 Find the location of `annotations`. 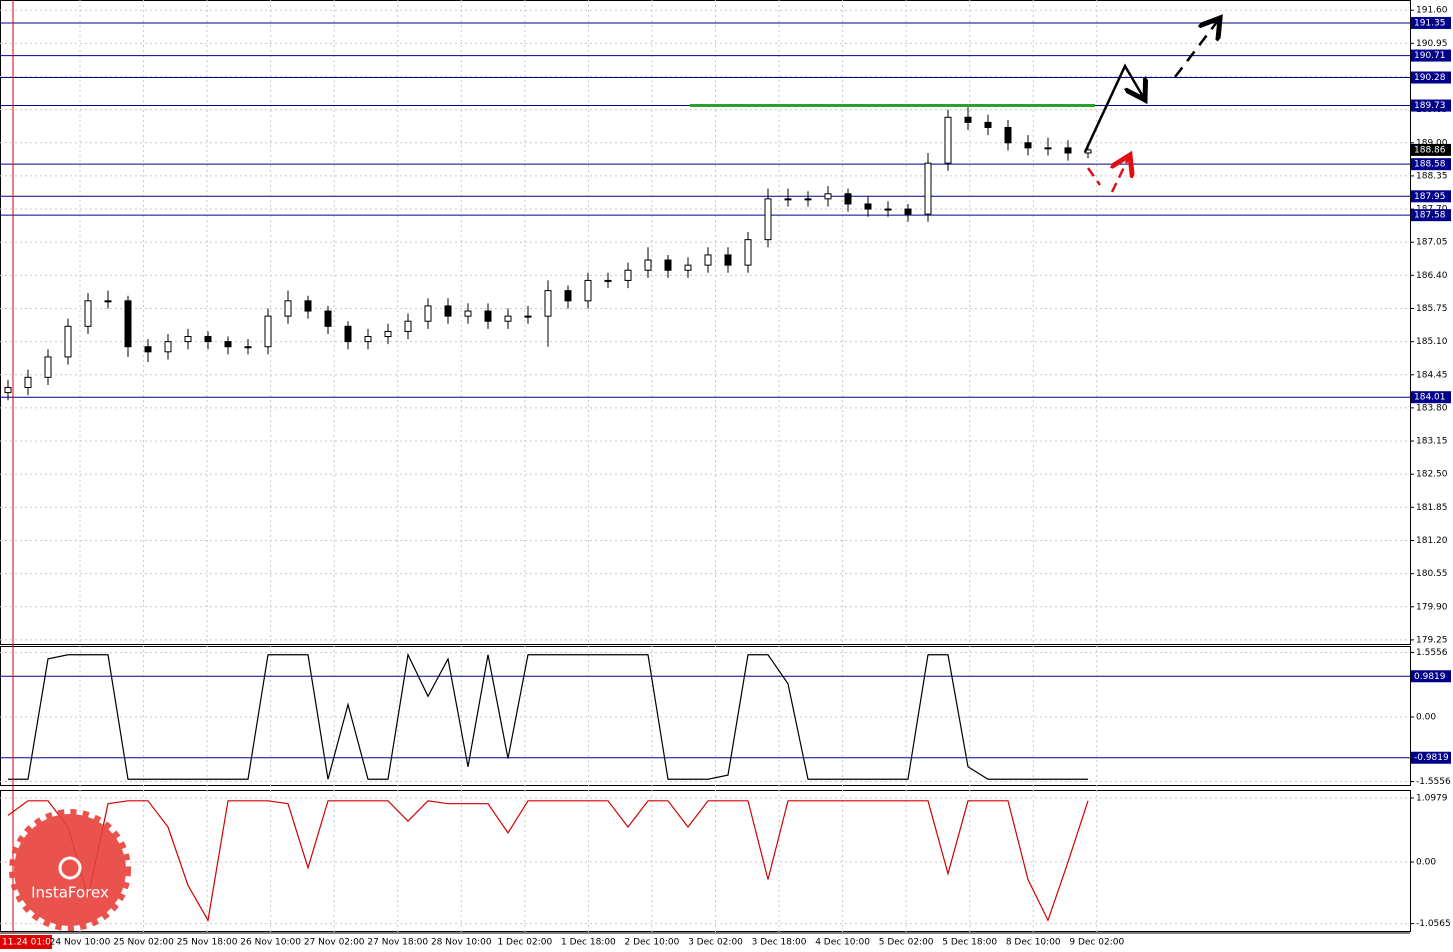

annotations is located at coordinates (1151, 105).